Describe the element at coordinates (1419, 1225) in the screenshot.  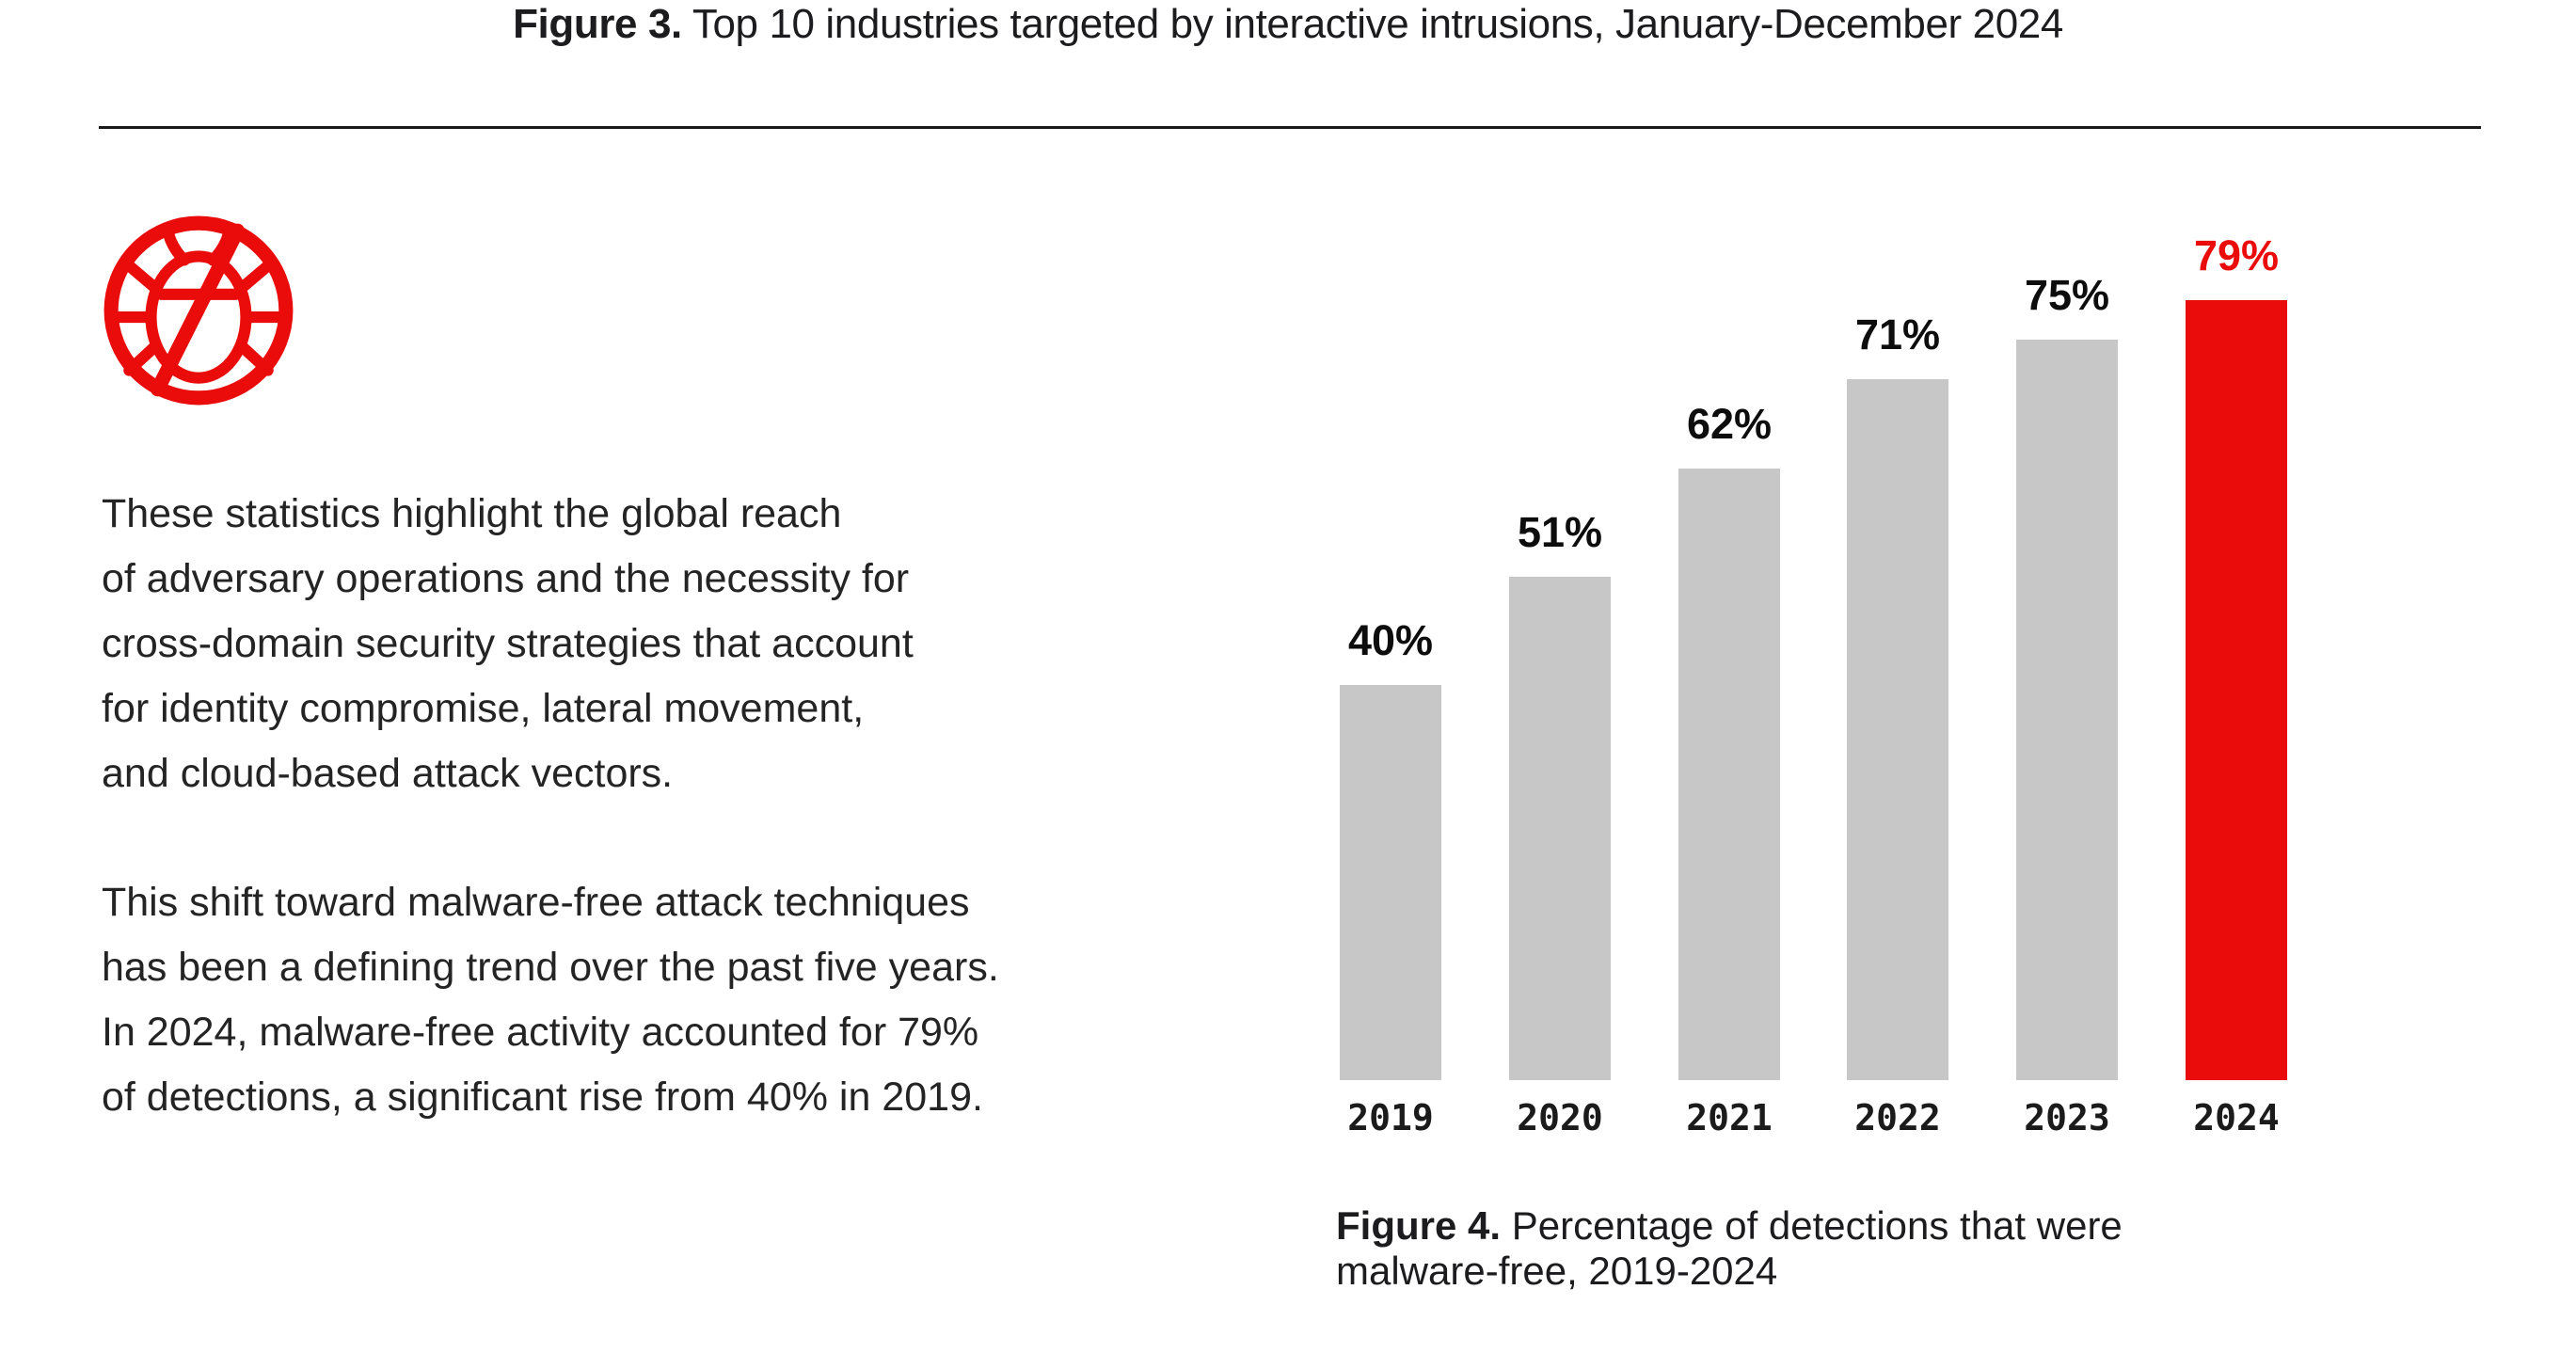
I see `figure4-label: Figure 4.` at that location.